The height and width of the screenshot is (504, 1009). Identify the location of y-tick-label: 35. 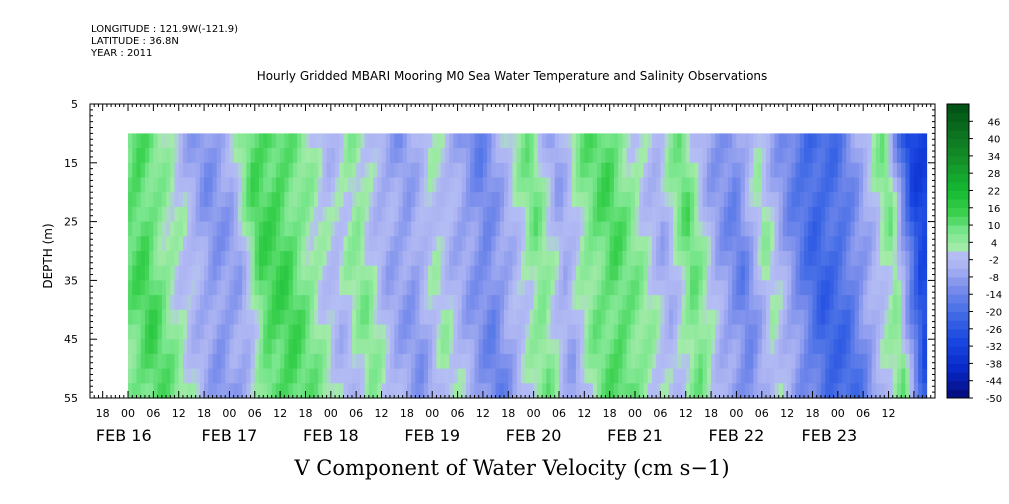
(71, 280).